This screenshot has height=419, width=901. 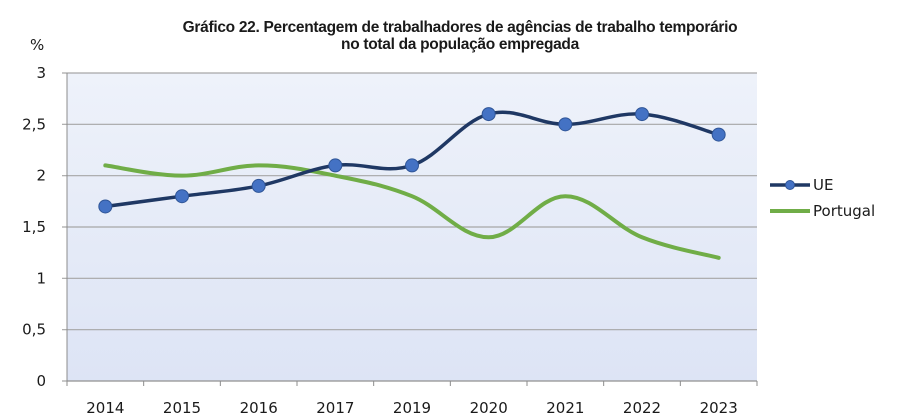 What do you see at coordinates (642, 408) in the screenshot?
I see `x-tick-label: 2022` at bounding box center [642, 408].